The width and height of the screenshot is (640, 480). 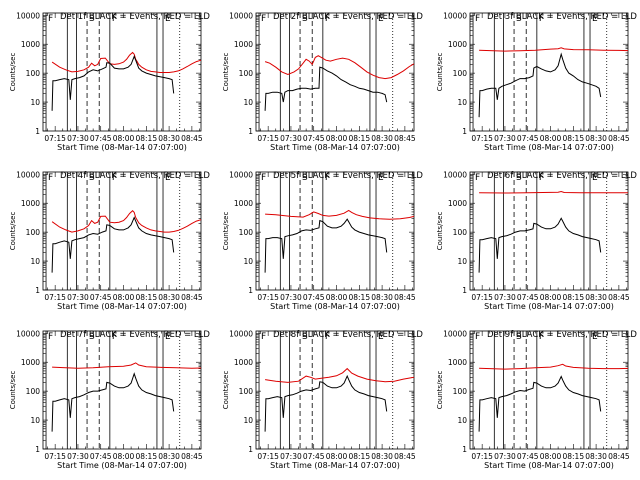 What do you see at coordinates (30, 44) in the screenshot?
I see `y-tick-label: 1000` at bounding box center [30, 44].